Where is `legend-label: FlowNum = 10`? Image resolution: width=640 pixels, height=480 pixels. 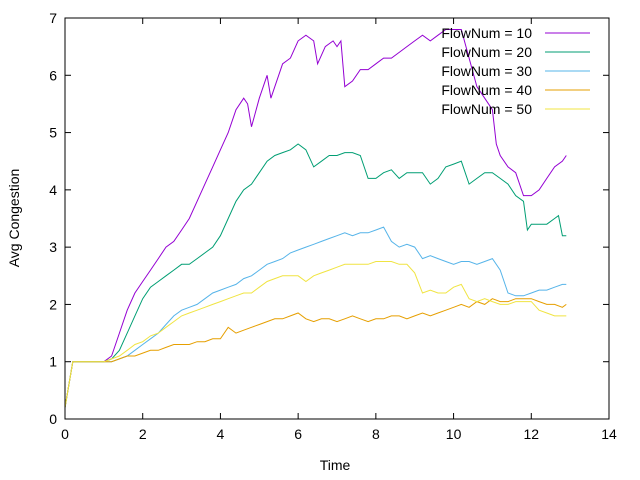 legend-label: FlowNum = 10 is located at coordinates (486, 33).